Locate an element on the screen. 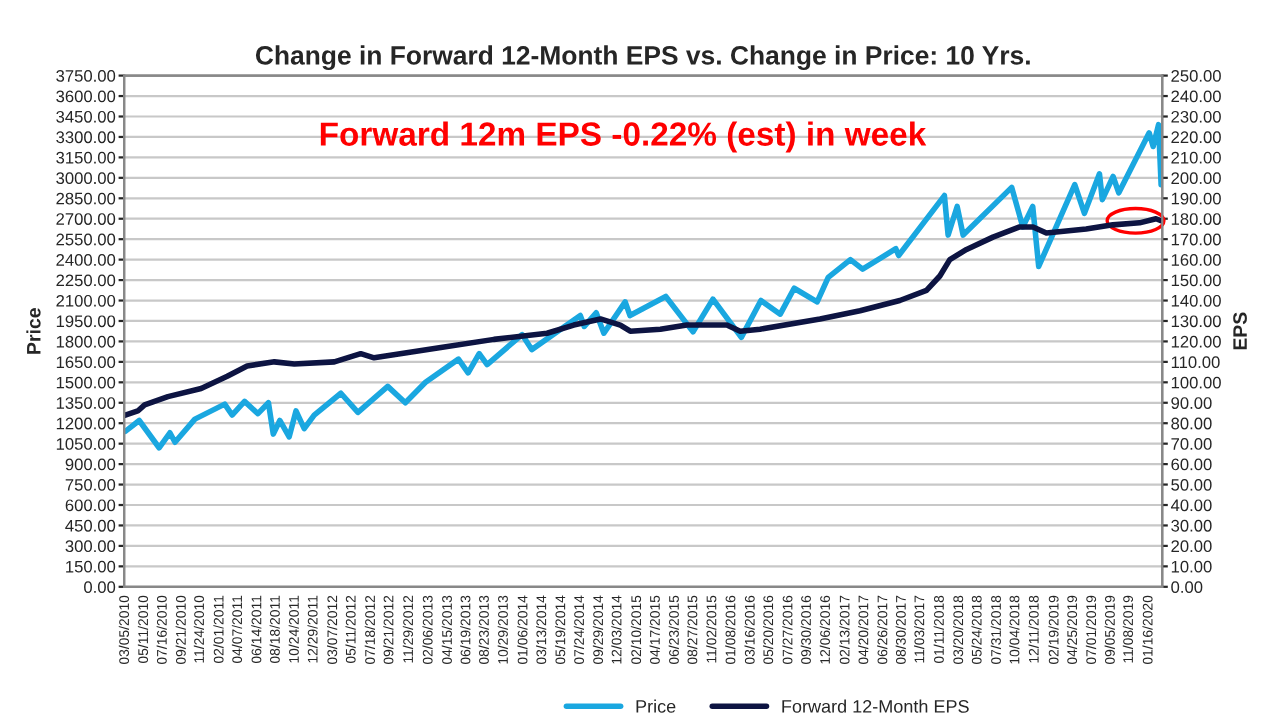 The height and width of the screenshot is (720, 1280). y-tick-label: 2400.00 is located at coordinates (86, 260).